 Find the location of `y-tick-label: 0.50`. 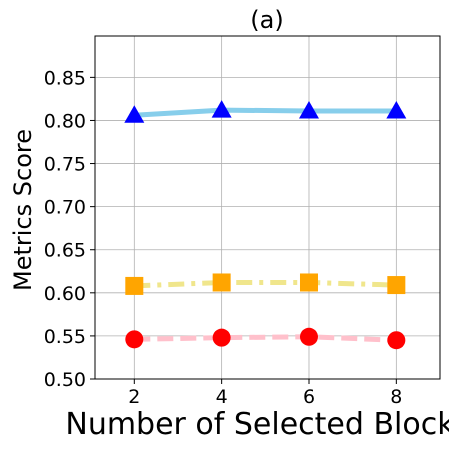

y-tick-label: 0.50 is located at coordinates (65, 380).